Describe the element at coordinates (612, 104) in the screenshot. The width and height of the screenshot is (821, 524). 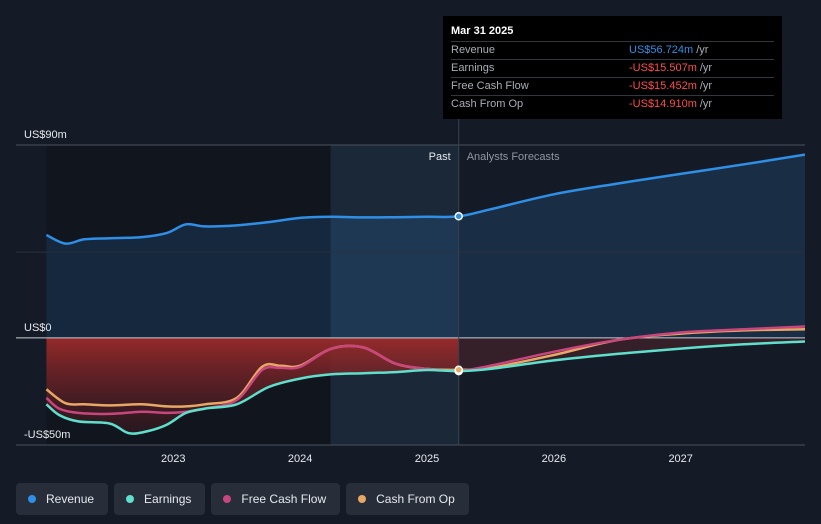
I see `tooltip-row: Cash From Op -US$14.910m/yr` at that location.